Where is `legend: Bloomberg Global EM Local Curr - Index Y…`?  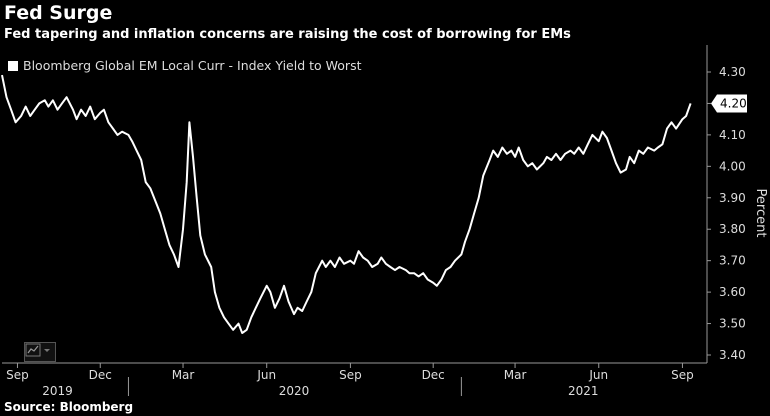 legend: Bloomberg Global EM Local Curr - Index Y… is located at coordinates (184, 65).